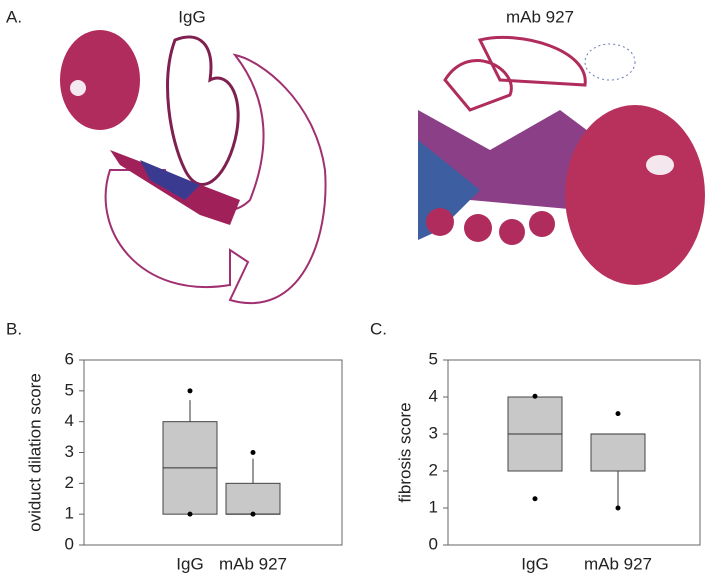 This screenshot has height=582, width=714. What do you see at coordinates (404, 452) in the screenshot?
I see `y-axis-label: fibrosis score` at bounding box center [404, 452].